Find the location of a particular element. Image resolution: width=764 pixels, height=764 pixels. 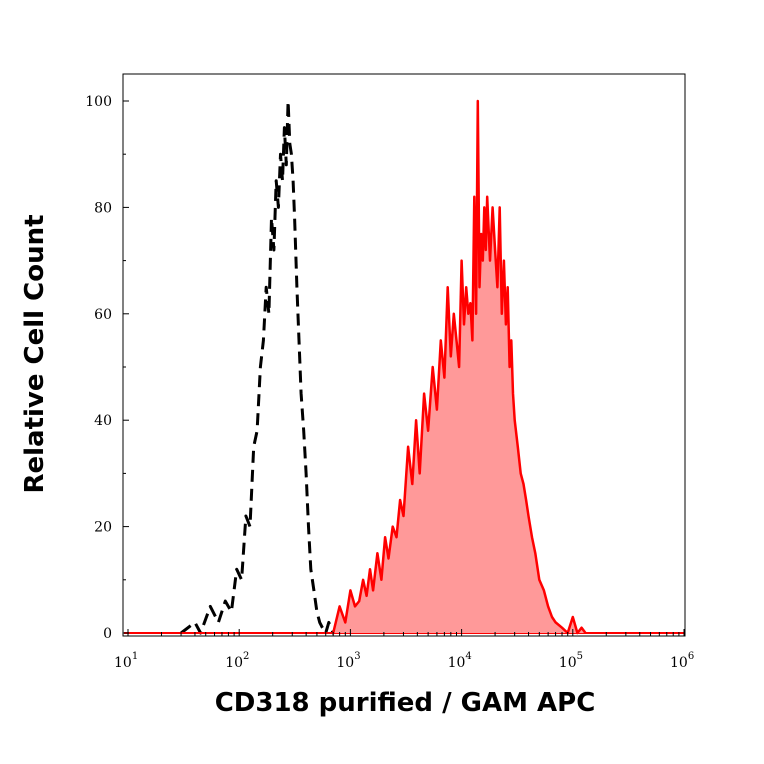

y-tick-label: 60 is located at coordinates (103, 315).